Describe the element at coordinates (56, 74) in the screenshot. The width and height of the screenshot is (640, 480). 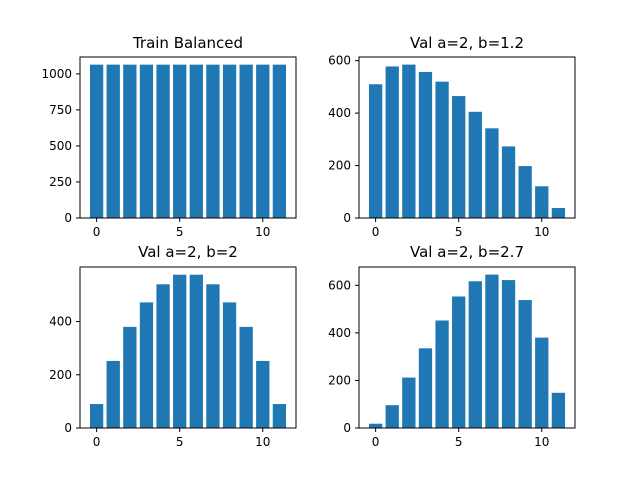
I see `y-tick-label: 1000` at that location.